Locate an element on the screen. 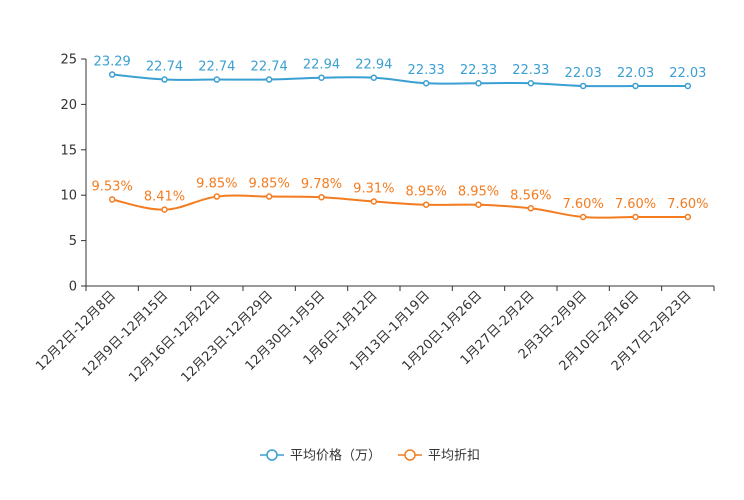 The width and height of the screenshot is (744, 500). data-label: 23.29 is located at coordinates (112, 62).